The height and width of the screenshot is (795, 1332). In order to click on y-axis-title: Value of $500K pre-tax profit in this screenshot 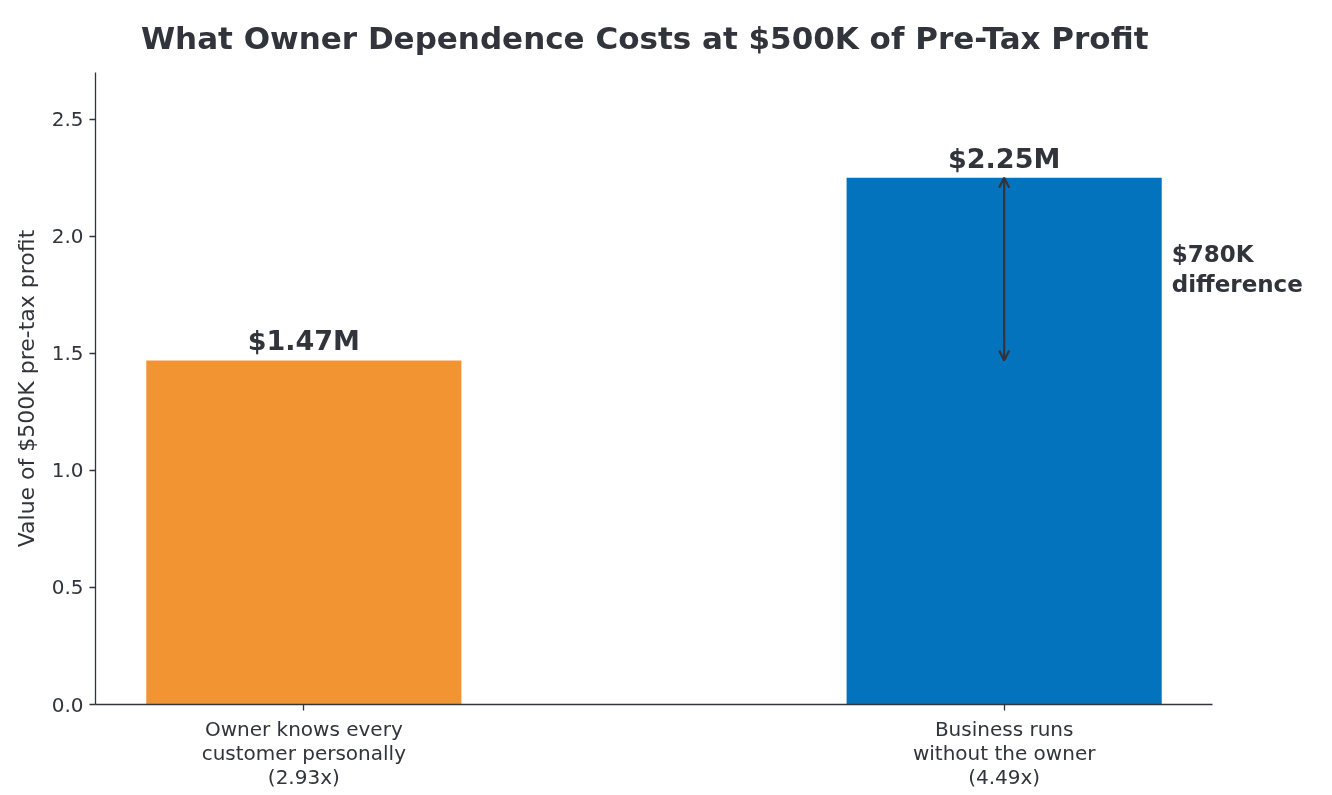, I will do `click(26, 388)`.